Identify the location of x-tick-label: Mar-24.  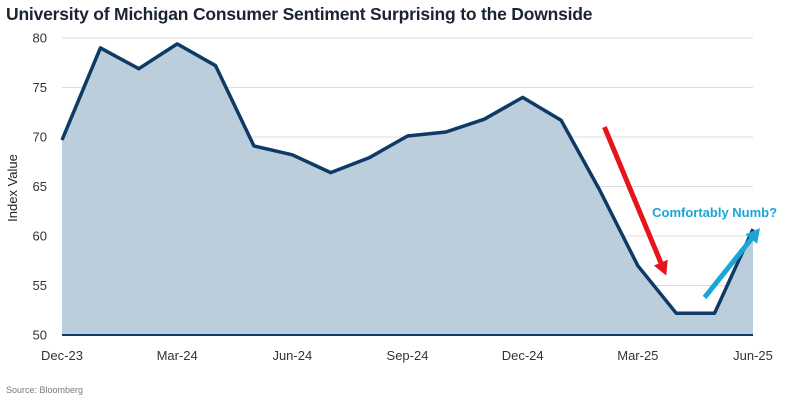
(177, 355).